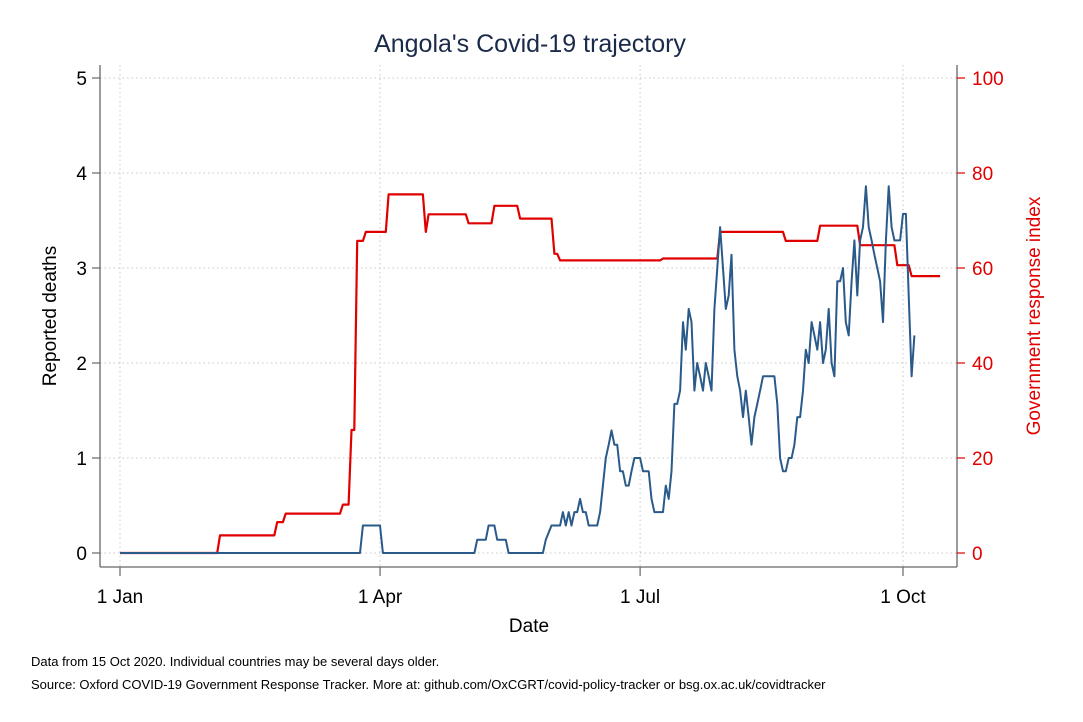 The width and height of the screenshot is (1083, 722). Describe the element at coordinates (988, 79) in the screenshot. I see `y-right-tick-label: 100` at that location.